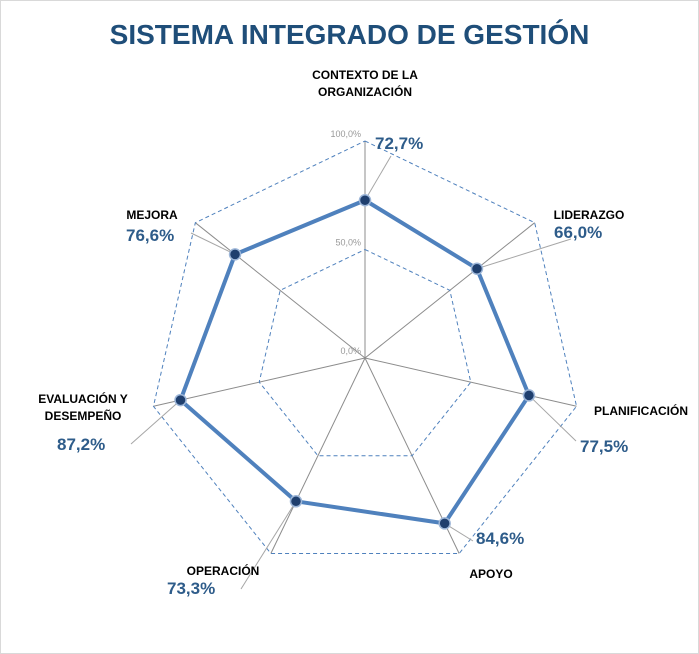 The width and height of the screenshot is (699, 654). I want to click on category-label: PLANIFICACIÓN, so click(641, 411).